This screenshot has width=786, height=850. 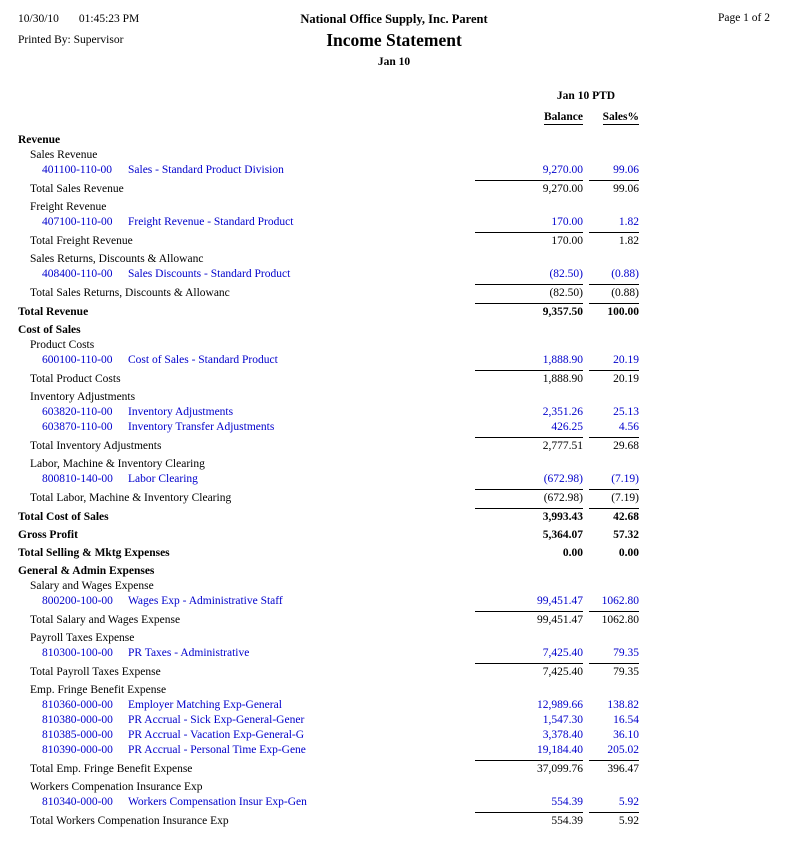 What do you see at coordinates (77, 188) in the screenshot?
I see `row-label: Total Sales Revenue` at bounding box center [77, 188].